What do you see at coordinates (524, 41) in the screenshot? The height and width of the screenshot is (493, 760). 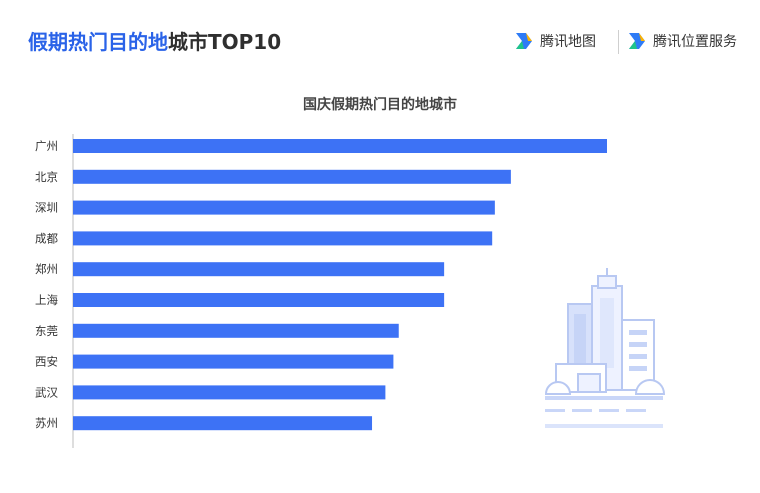 I see `tencent-map-logo-icon` at bounding box center [524, 41].